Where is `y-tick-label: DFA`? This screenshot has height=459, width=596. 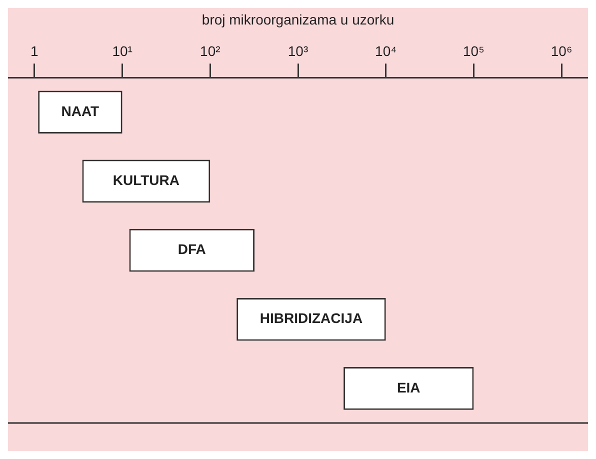
y-tick-label: DFA is located at coordinates (192, 249).